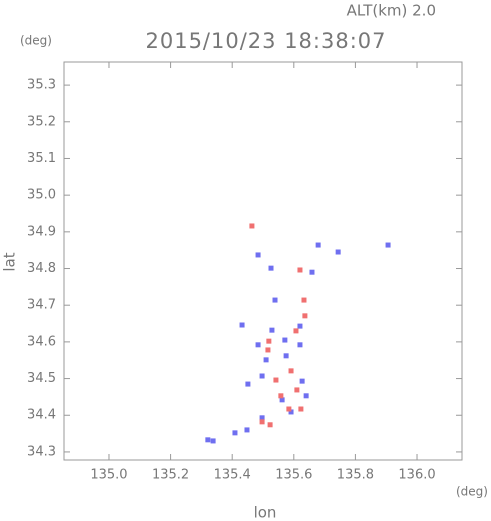 This screenshot has width=491, height=521. I want to click on y-tick-label: 35.3, so click(41, 85).